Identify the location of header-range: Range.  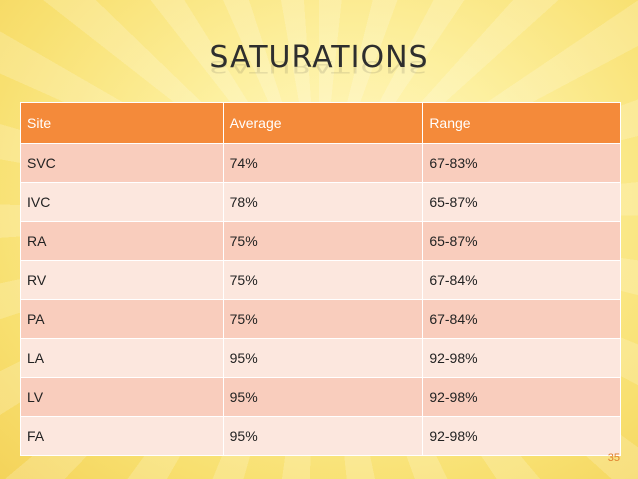
(521, 123).